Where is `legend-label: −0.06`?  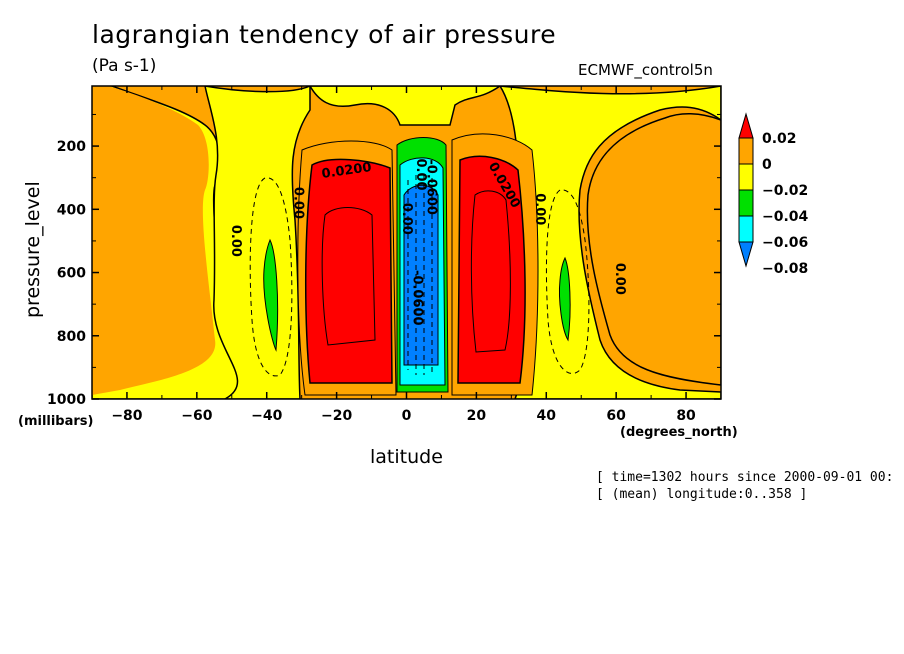 legend-label: −0.06 is located at coordinates (785, 243).